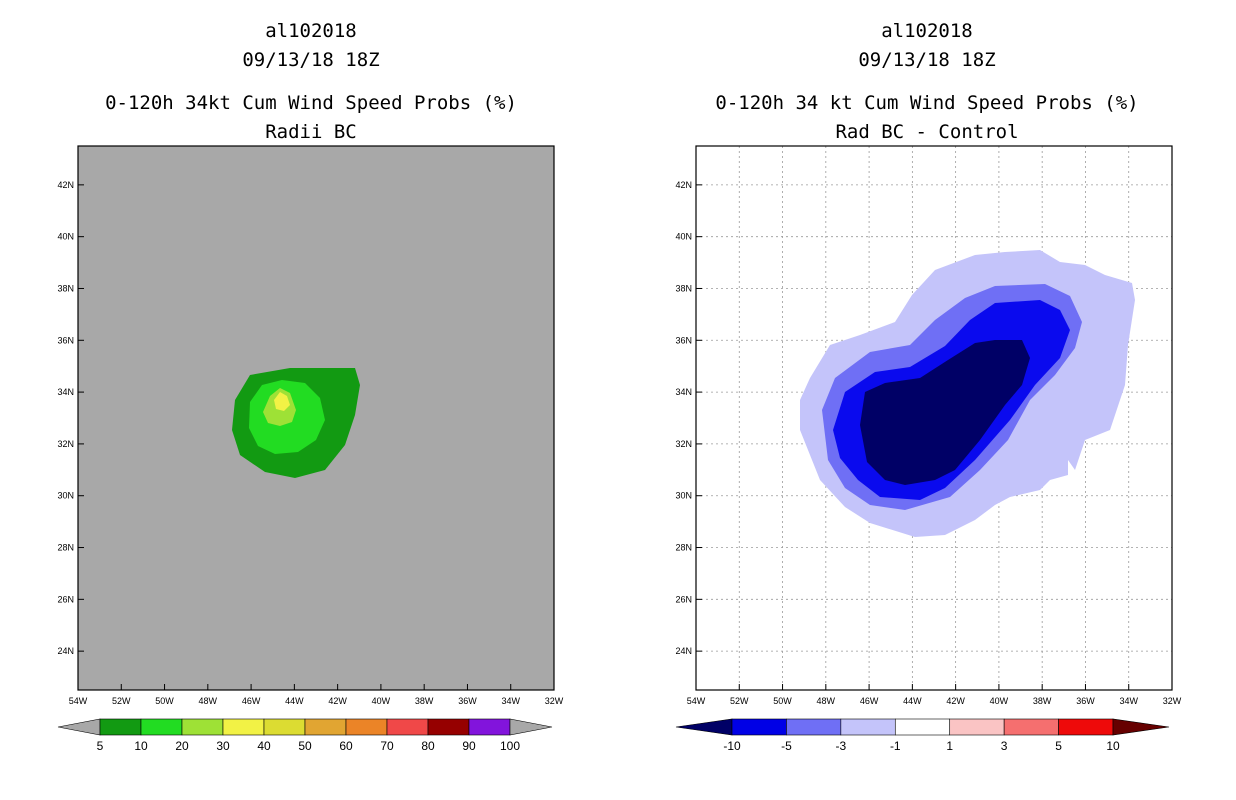  I want to click on colorbar-label: 30, so click(223, 746).